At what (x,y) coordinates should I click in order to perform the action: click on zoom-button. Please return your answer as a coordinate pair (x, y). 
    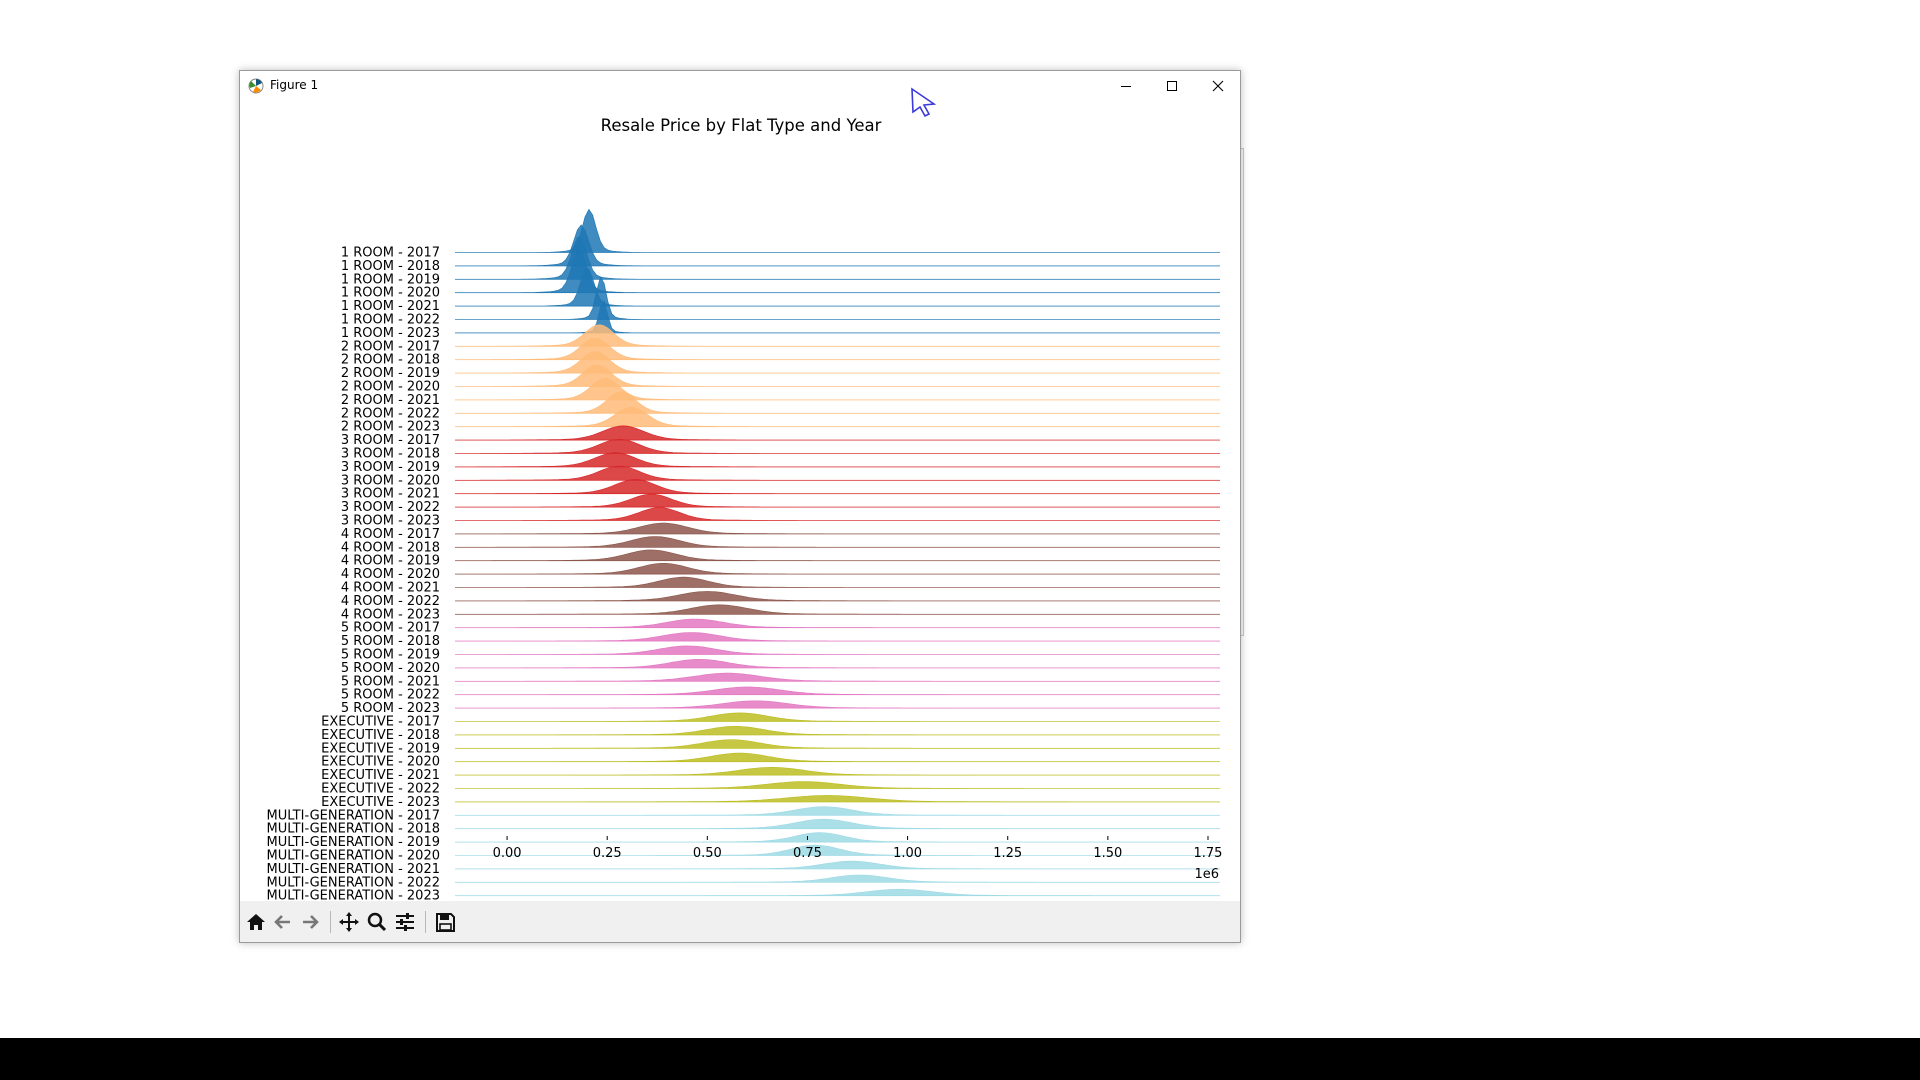
    Looking at the image, I should click on (377, 922).